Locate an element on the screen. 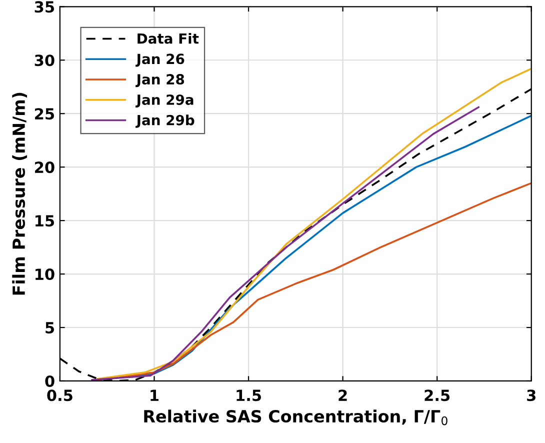  y-tick-label: 35 is located at coordinates (44, 7).